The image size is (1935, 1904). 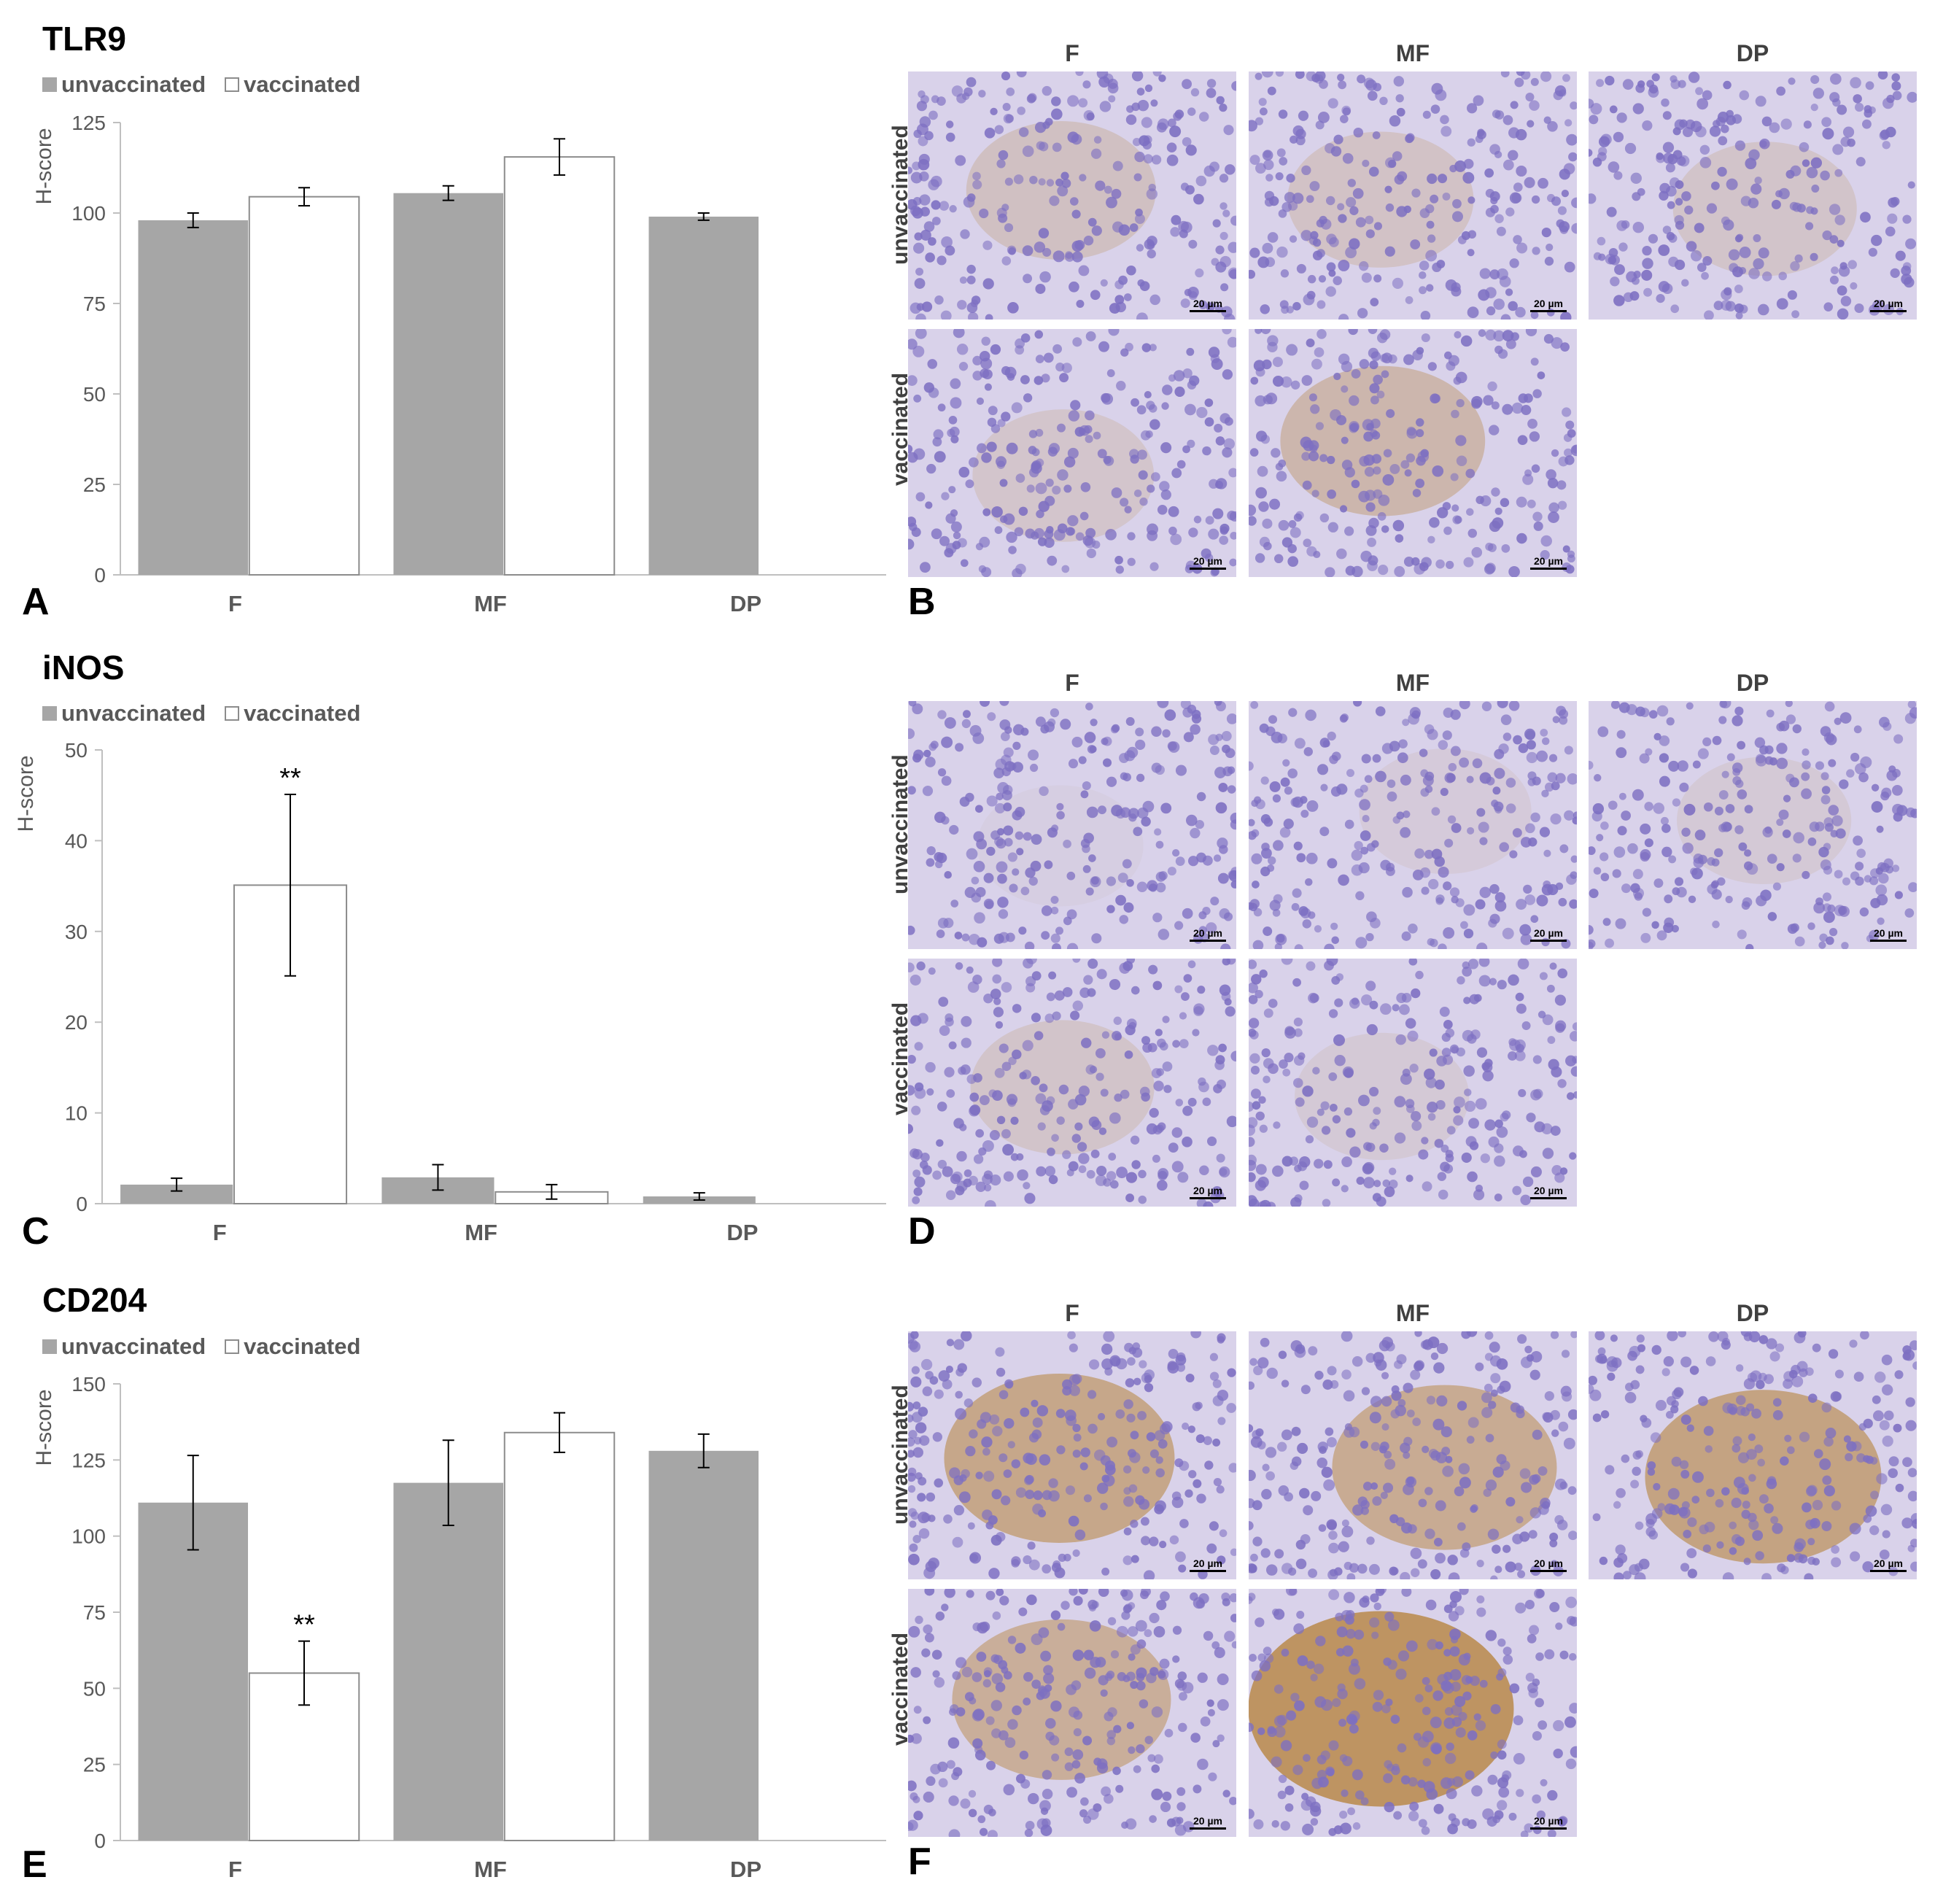 I want to click on y-tick-label: 20, so click(x=77, y=1022).